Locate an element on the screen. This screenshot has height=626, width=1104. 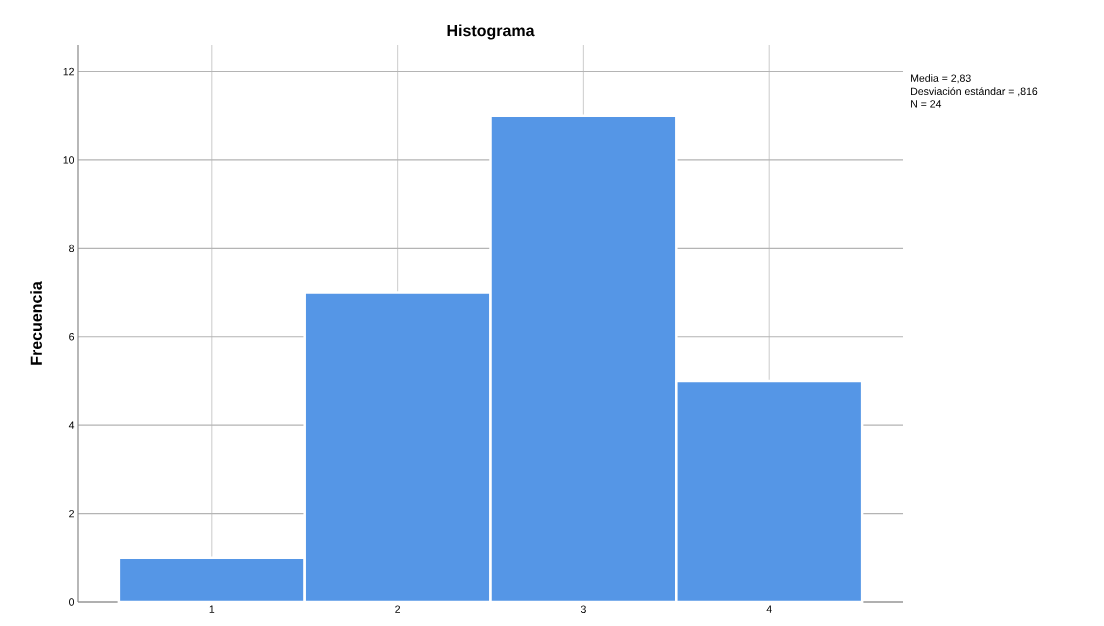
x-tick-label: 2 is located at coordinates (397, 609).